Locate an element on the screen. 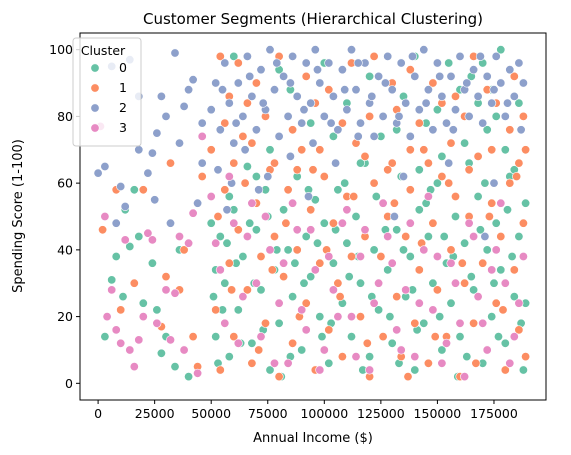  legend: Cluster 0 1 2 3 is located at coordinates (107, 92).